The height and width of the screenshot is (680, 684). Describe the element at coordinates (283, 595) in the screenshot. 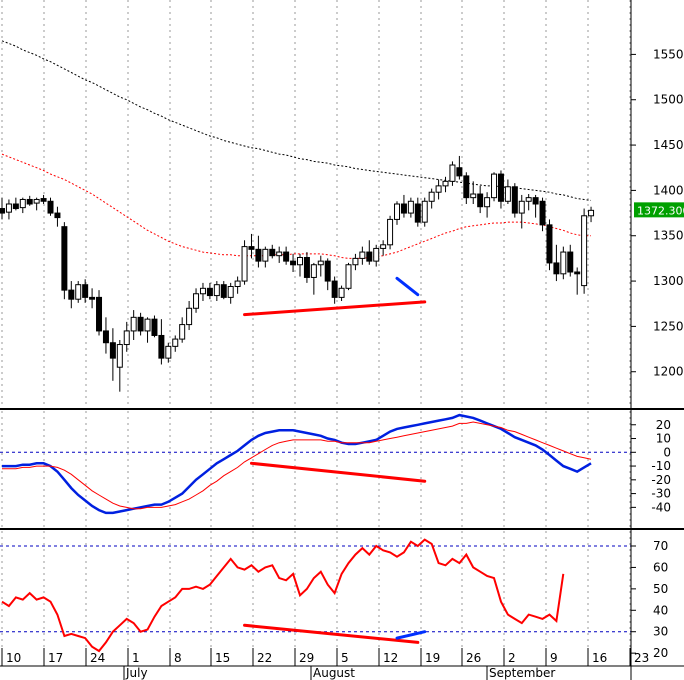

I see `rsi-line` at that location.